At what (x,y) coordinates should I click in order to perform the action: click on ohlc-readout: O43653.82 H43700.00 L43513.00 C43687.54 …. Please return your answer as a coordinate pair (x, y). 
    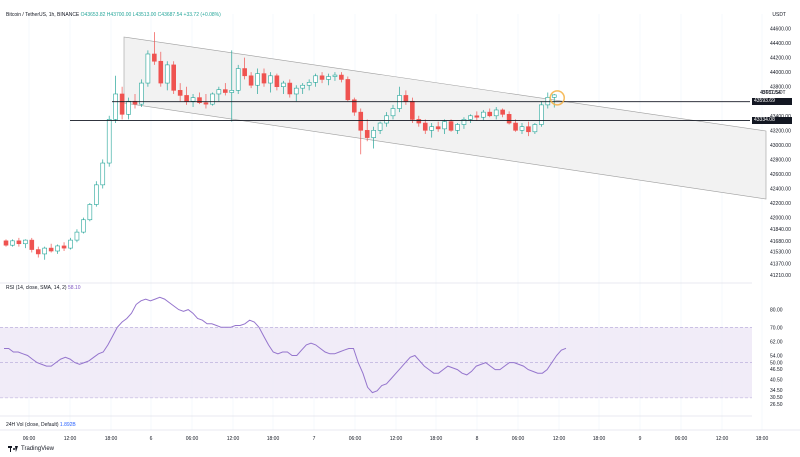
    Looking at the image, I should click on (150, 15).